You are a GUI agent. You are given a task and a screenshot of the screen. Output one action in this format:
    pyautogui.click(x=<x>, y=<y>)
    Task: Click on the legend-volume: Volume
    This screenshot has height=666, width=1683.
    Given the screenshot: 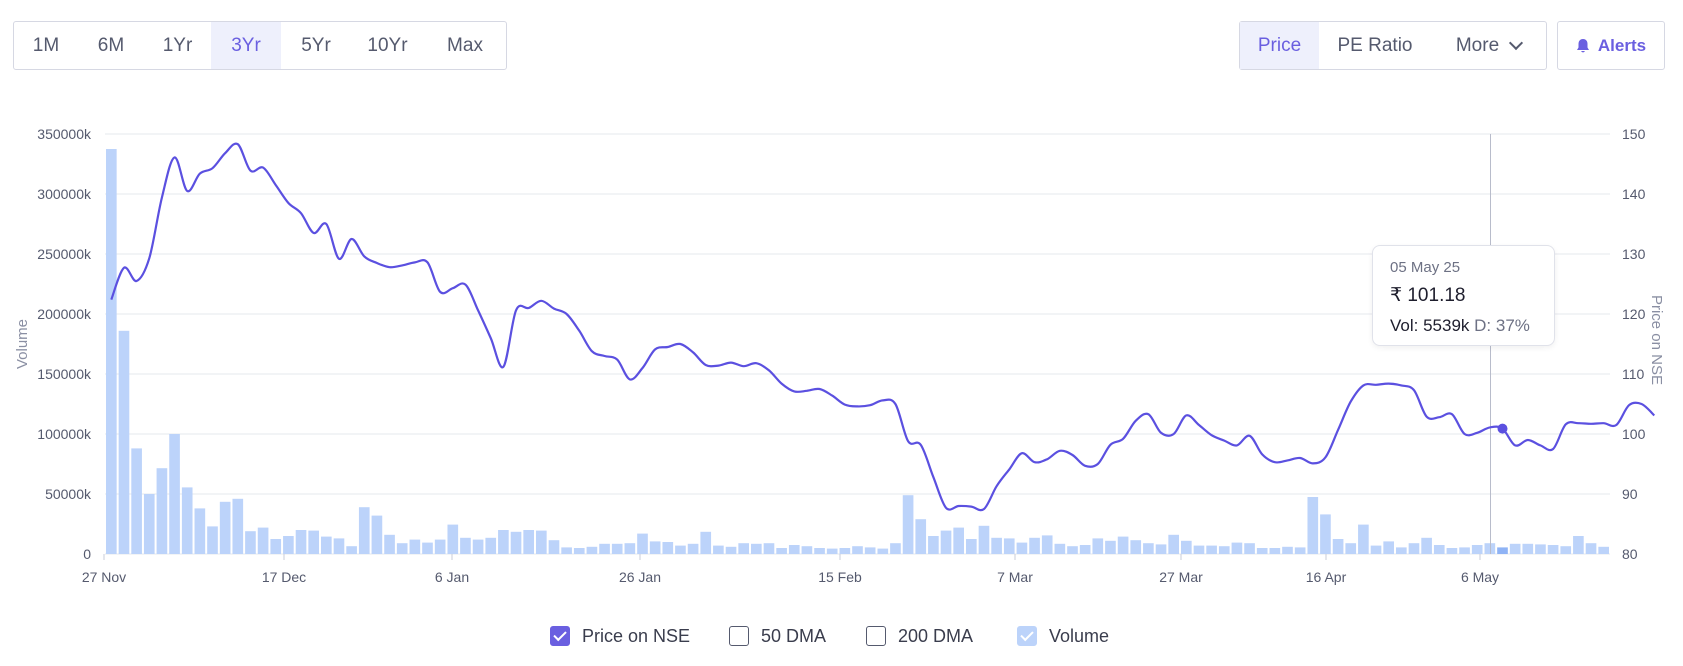 What is the action you would take?
    pyautogui.click(x=1063, y=636)
    